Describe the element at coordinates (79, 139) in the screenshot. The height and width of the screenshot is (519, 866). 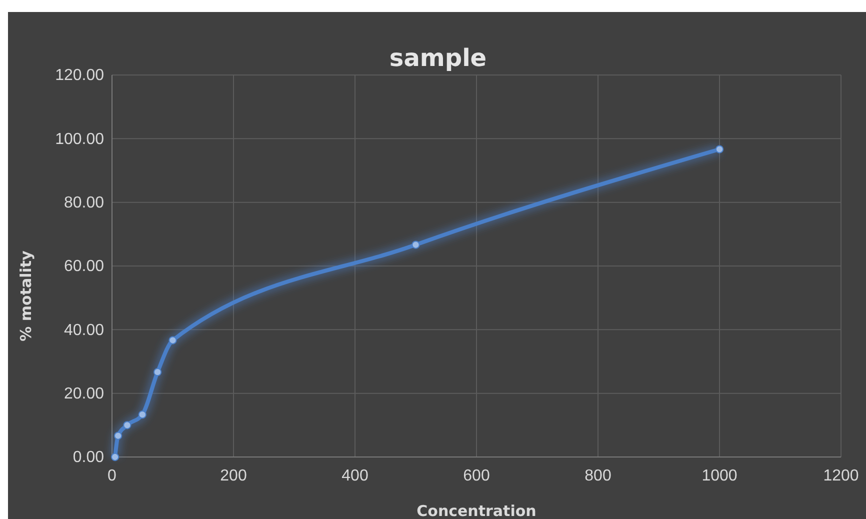
I see `y-tick-label: 100.00` at that location.